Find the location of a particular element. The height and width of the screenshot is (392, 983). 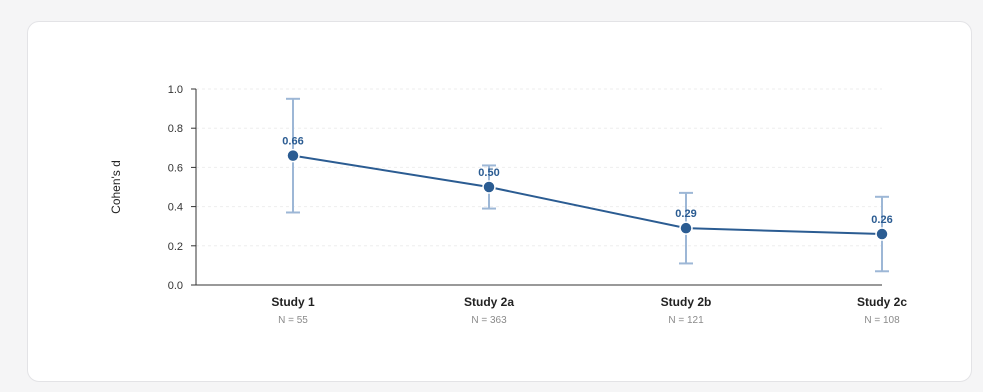

series-line is located at coordinates (587, 195).